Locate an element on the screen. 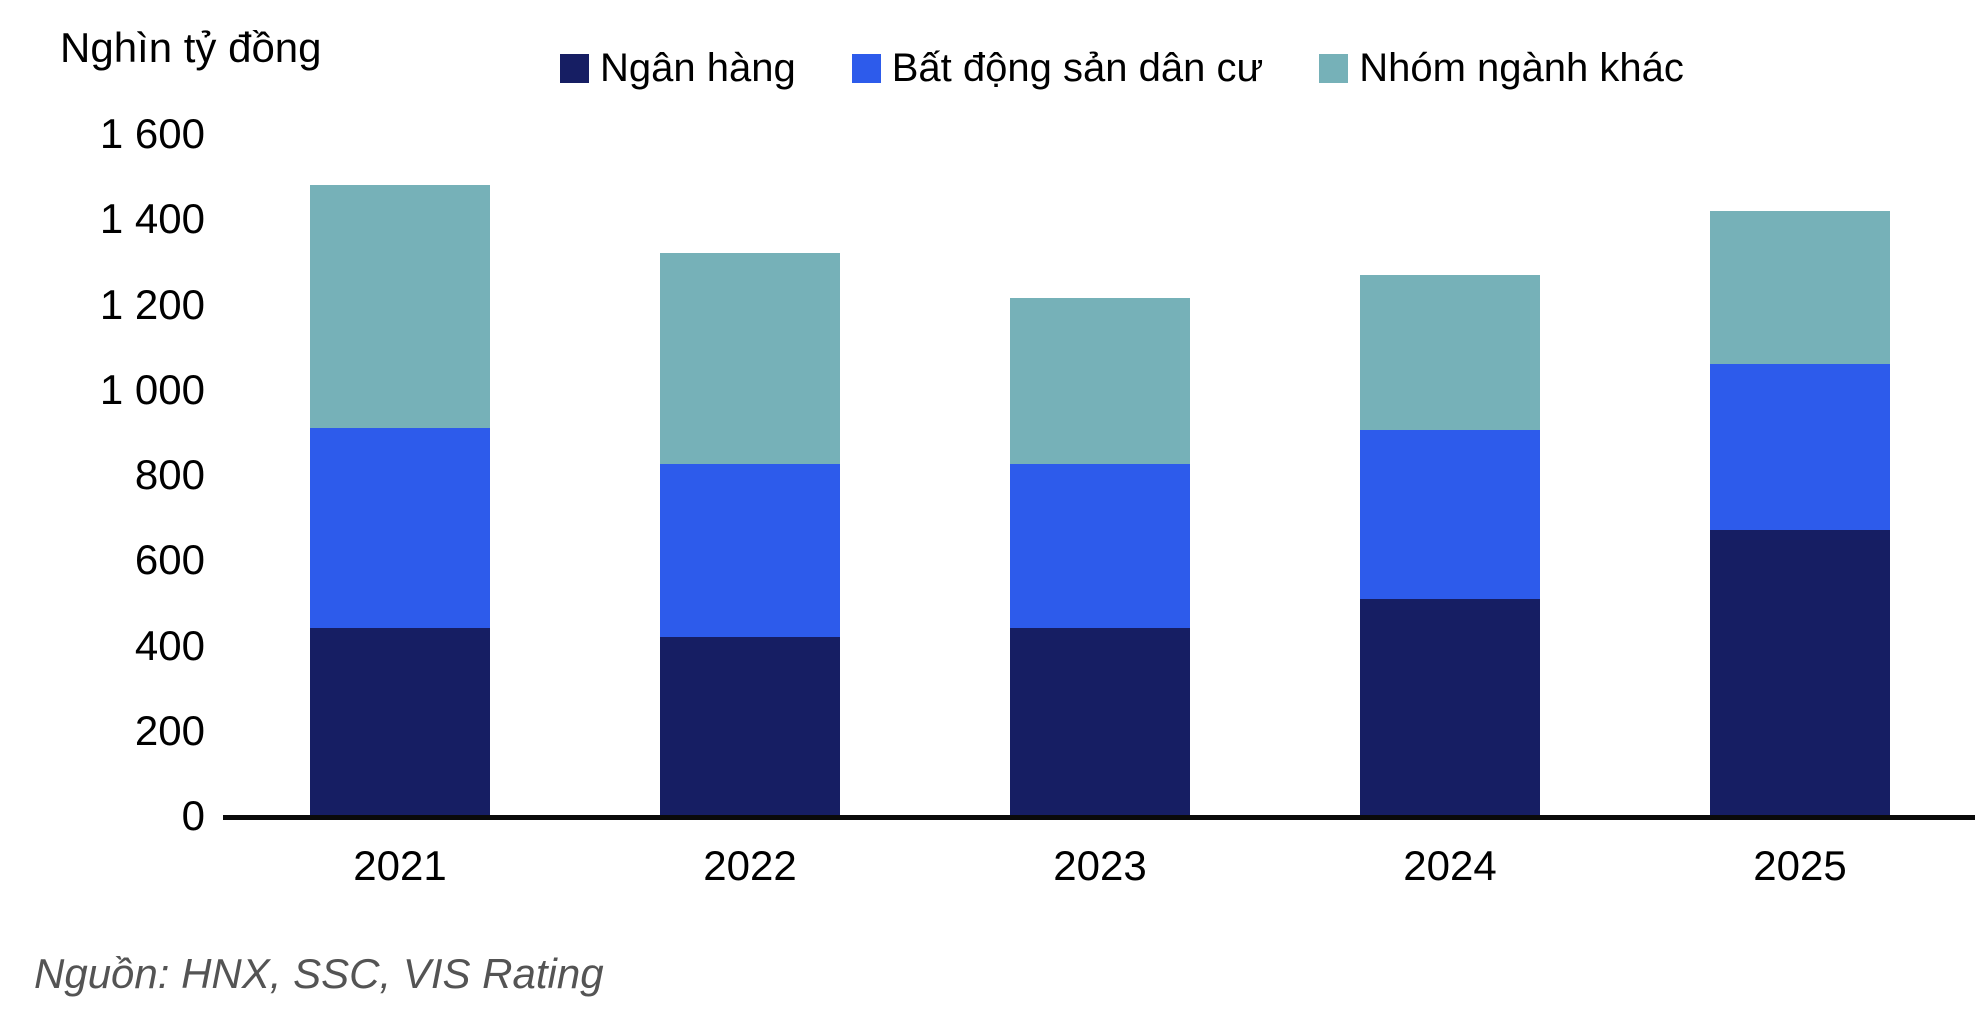 This screenshot has height=1031, width=1975. bar-slot-2024 is located at coordinates (1450, 475).